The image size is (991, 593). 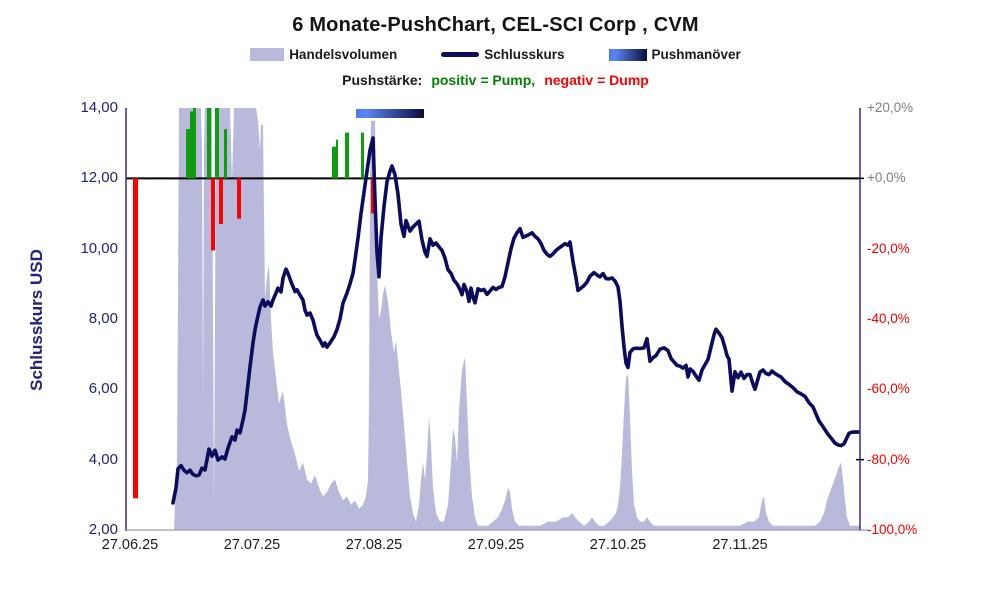 I want to click on subtitle-prefix: Pushstärke:, so click(x=382, y=80).